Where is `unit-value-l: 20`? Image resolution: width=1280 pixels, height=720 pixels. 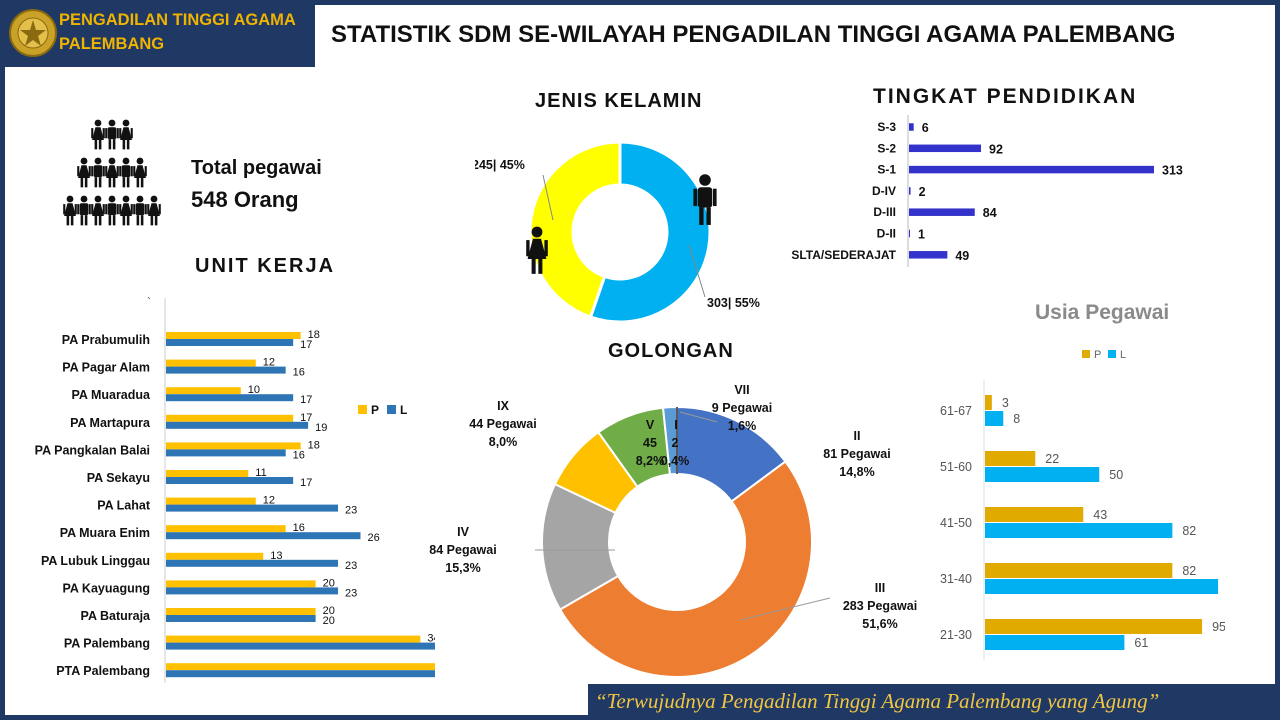 unit-value-l: 20 is located at coordinates (329, 621).